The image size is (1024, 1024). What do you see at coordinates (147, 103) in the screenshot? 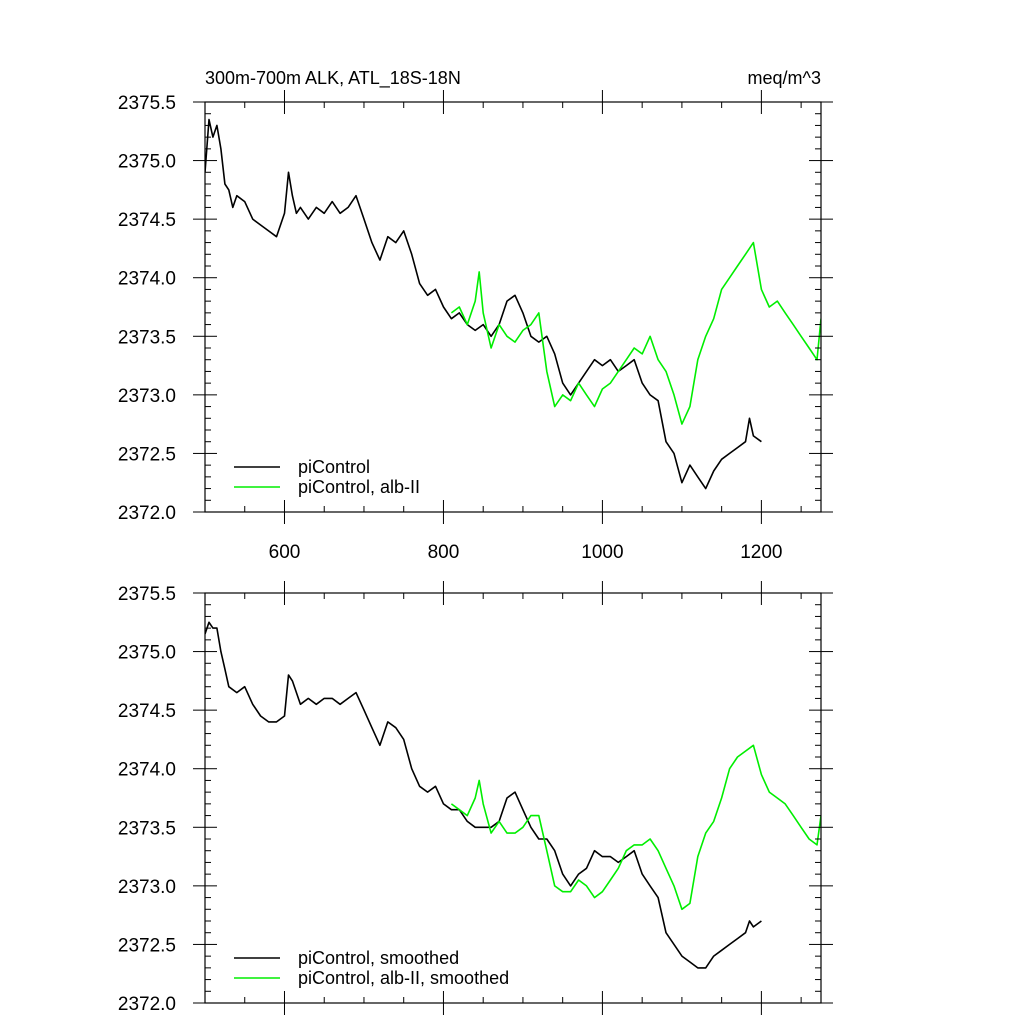
I see `panel1-y-tick-label: 2375.5` at bounding box center [147, 103].